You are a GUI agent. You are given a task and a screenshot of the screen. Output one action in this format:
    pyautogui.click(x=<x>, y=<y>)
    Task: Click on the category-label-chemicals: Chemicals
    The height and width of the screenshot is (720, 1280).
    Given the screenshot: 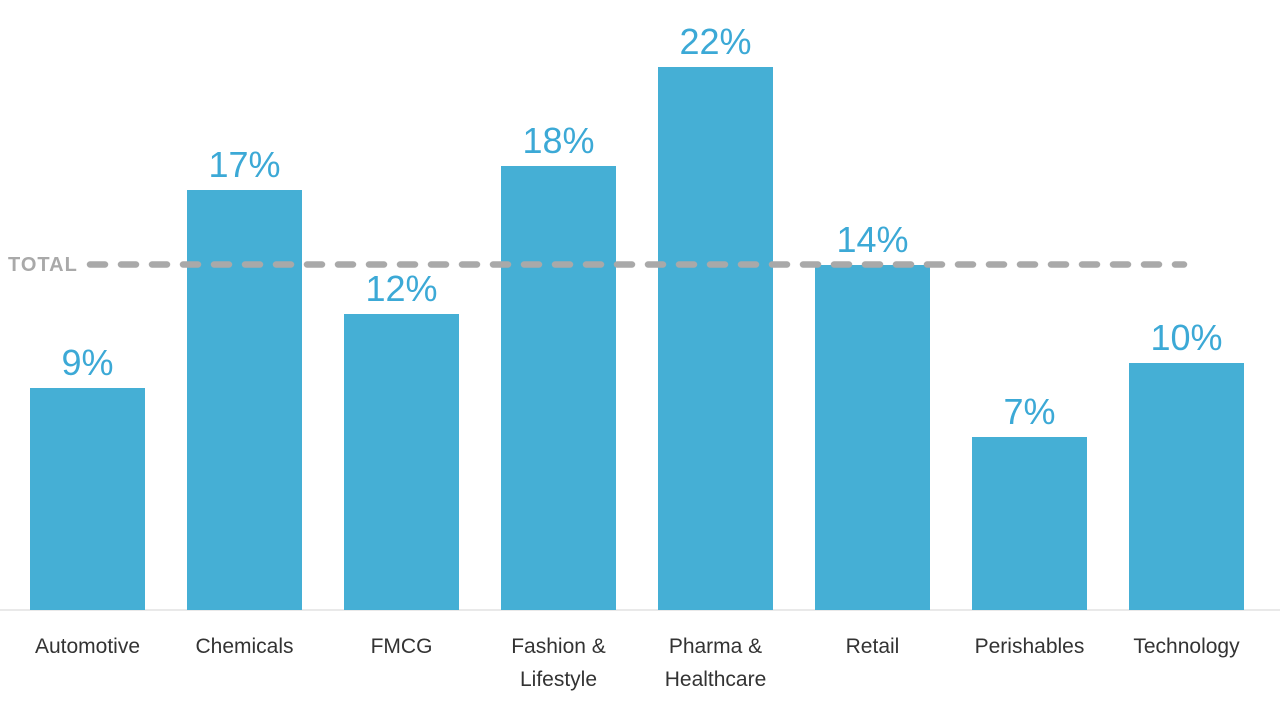 What is the action you would take?
    pyautogui.click(x=244, y=646)
    